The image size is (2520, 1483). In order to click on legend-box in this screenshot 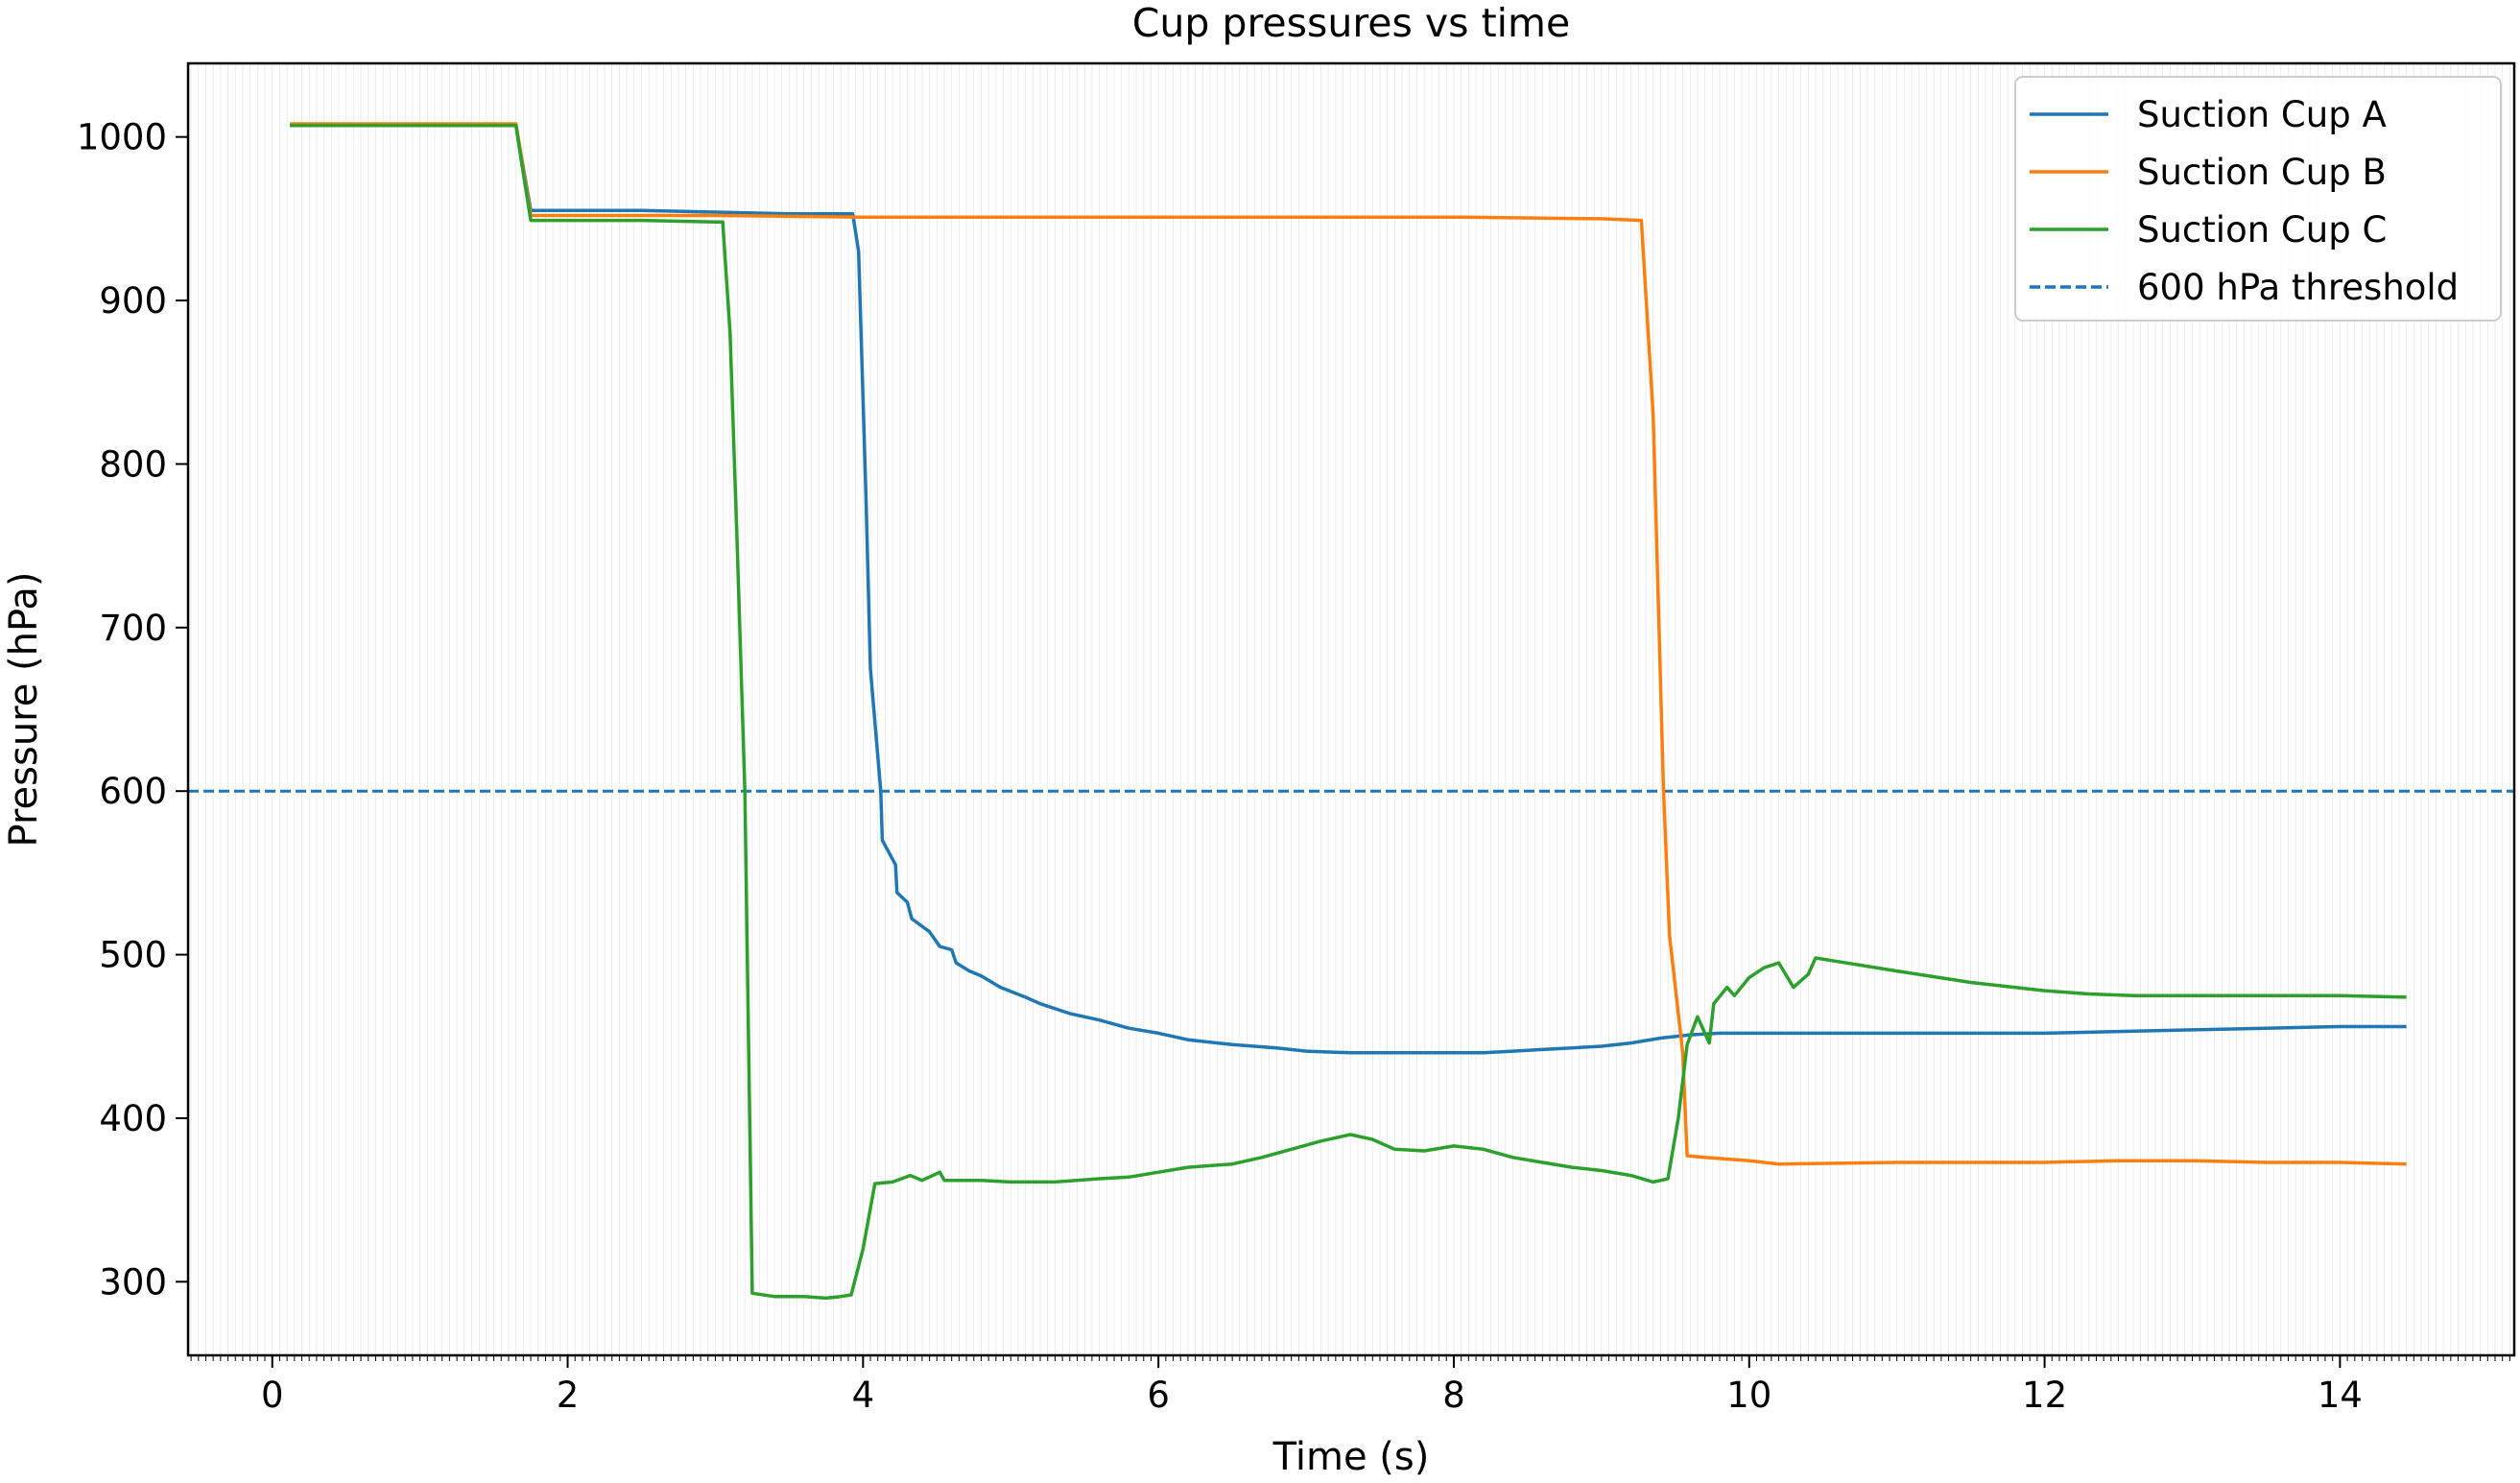, I will do `click(2258, 199)`.